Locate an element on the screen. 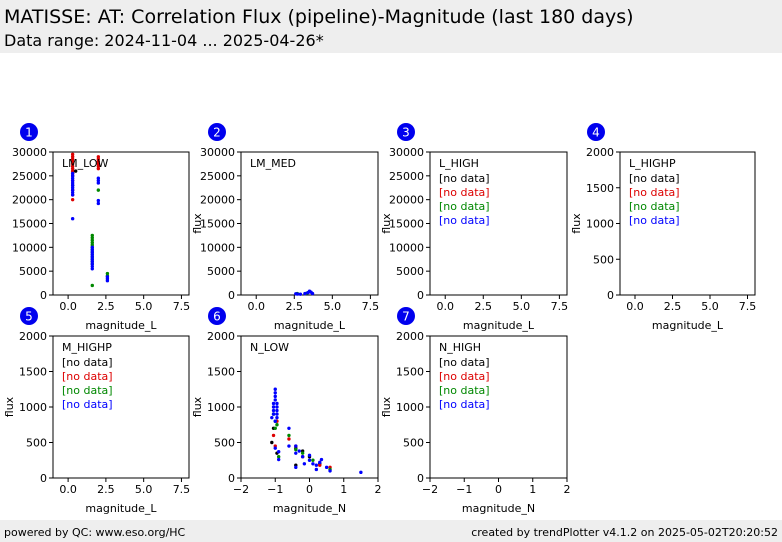 This screenshot has width=782, height=542. panel-label: N_LOW is located at coordinates (269, 347).